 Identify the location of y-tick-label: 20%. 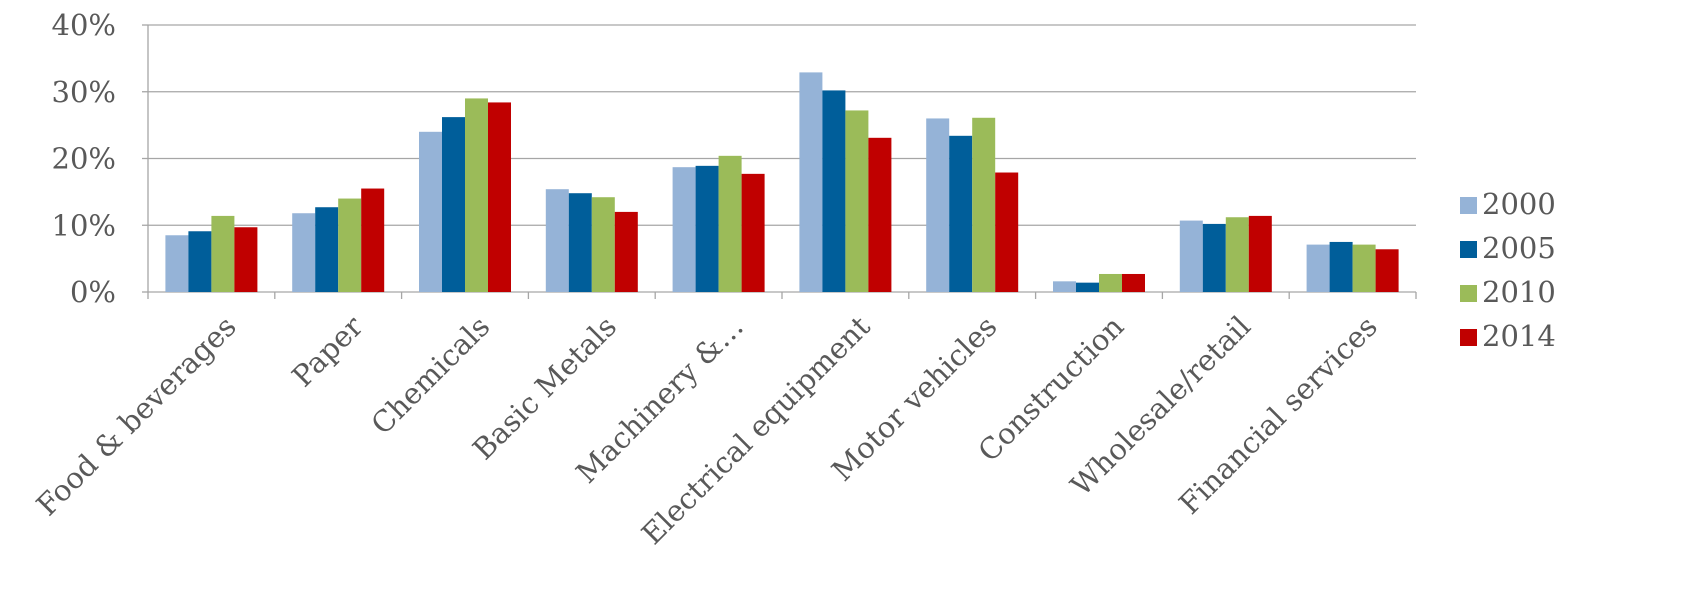
(84, 159).